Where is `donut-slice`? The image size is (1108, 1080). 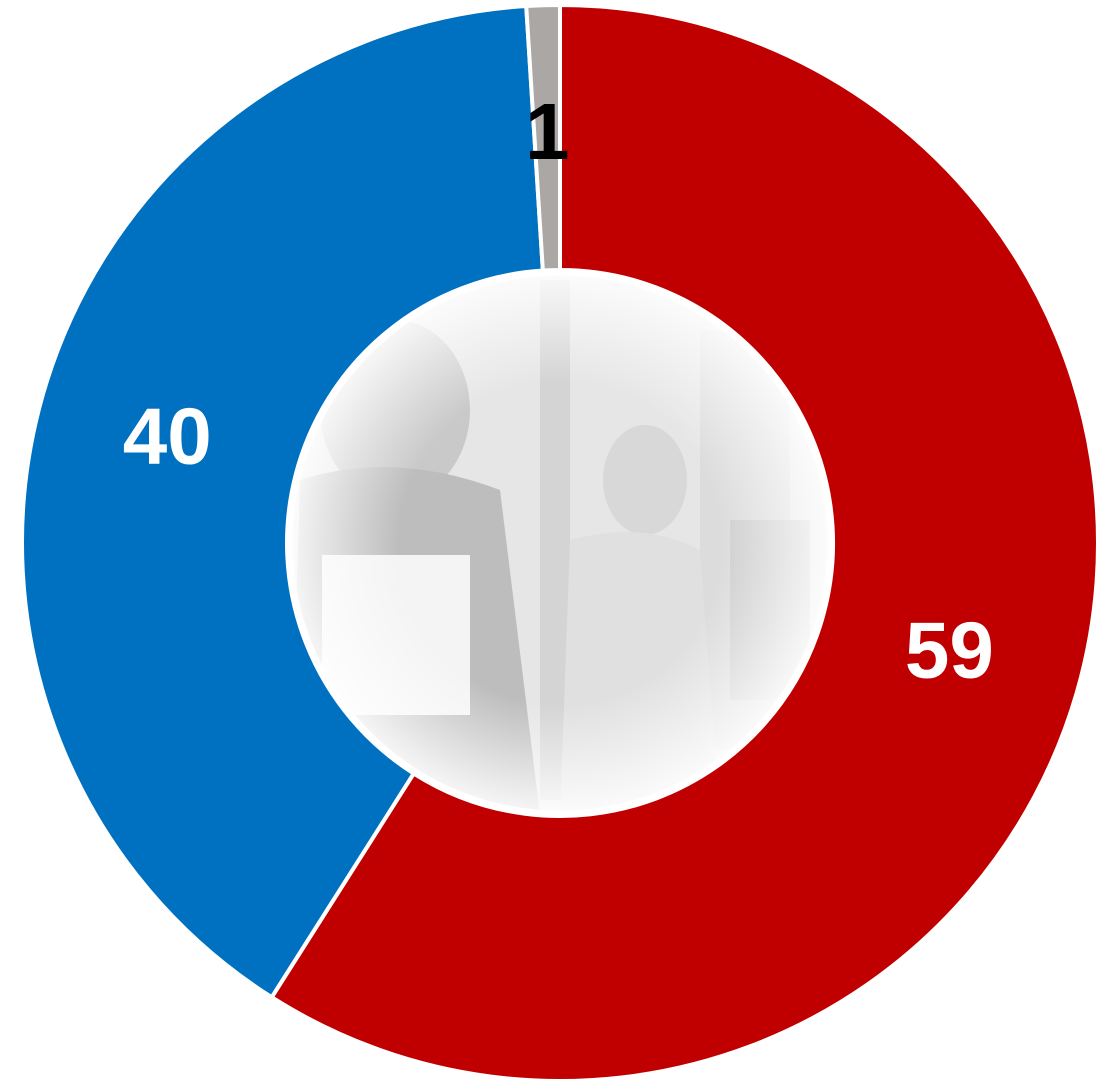
donut-slice is located at coordinates (543, 137).